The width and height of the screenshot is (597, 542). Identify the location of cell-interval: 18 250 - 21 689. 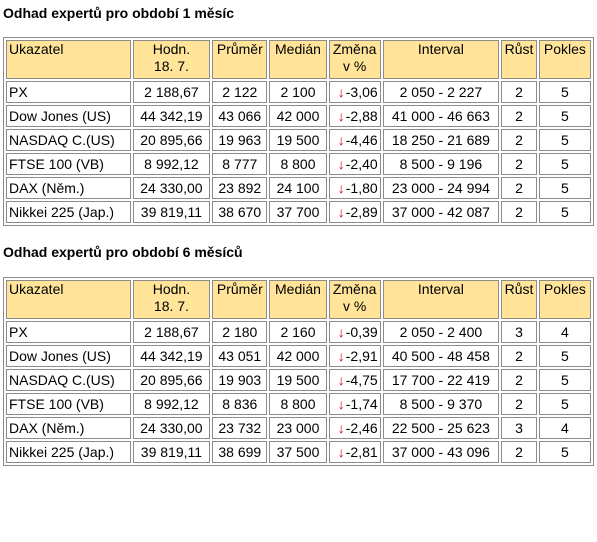
(441, 140).